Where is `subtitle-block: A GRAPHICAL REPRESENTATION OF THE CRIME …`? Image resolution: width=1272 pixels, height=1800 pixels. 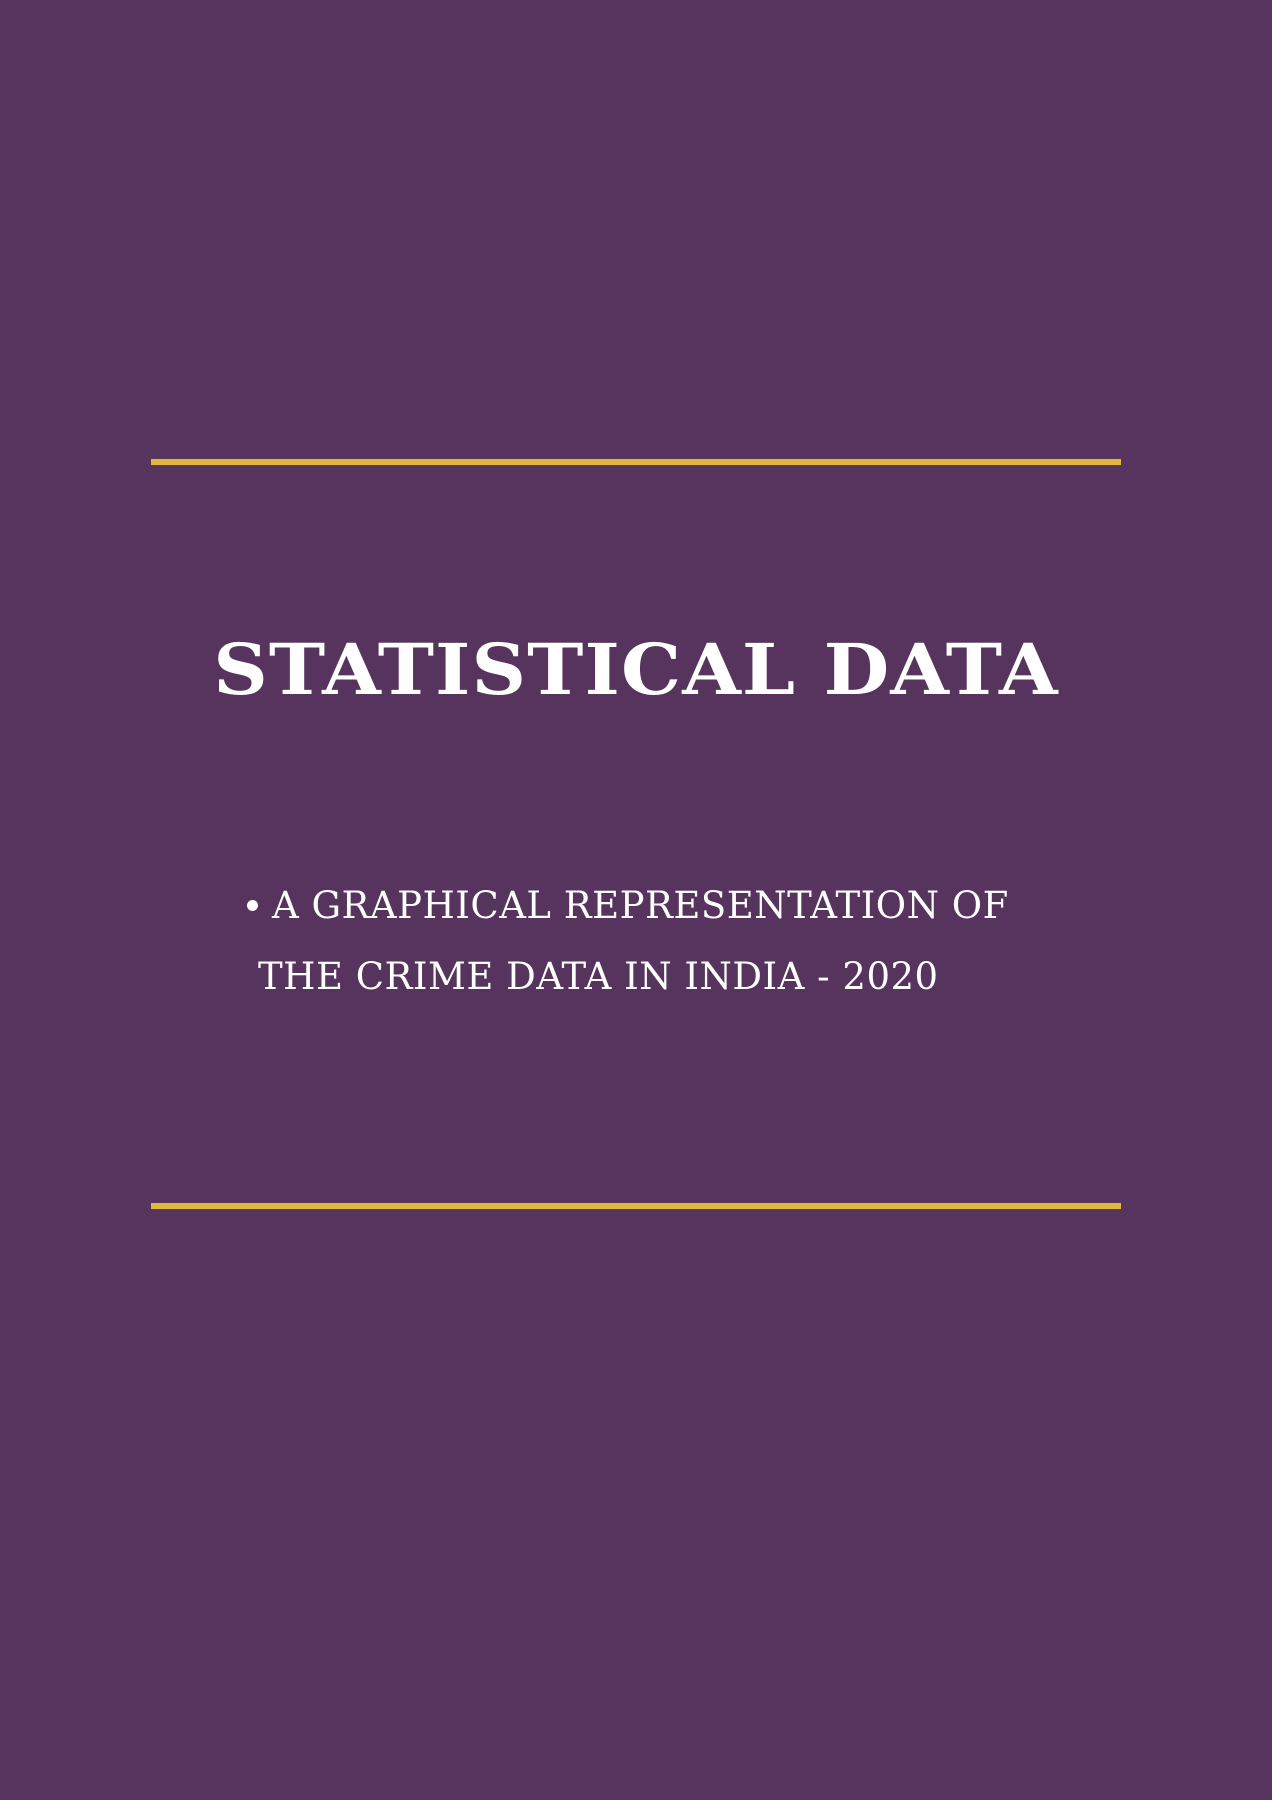 subtitle-block: A GRAPHICAL REPRESENTATION OF THE CRIME … is located at coordinates (657, 941).